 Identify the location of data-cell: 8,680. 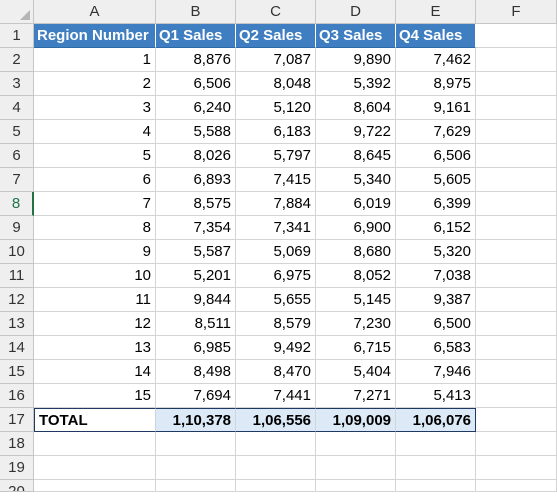
(356, 252).